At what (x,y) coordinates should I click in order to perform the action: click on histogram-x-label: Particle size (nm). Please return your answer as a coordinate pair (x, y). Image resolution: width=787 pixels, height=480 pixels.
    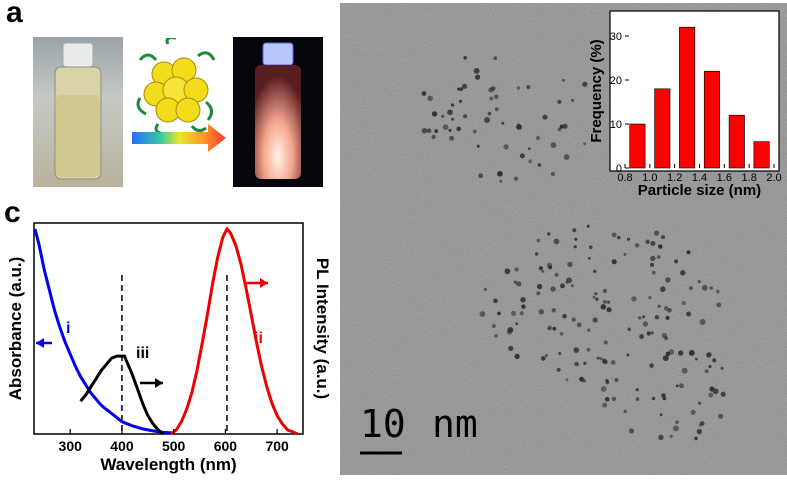
    Looking at the image, I should click on (699, 190).